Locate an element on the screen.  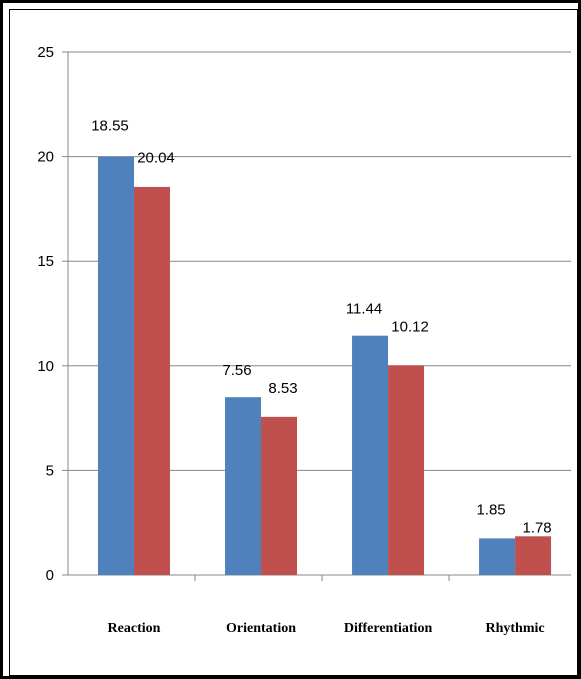
x-category-label: Orientation is located at coordinates (261, 628).